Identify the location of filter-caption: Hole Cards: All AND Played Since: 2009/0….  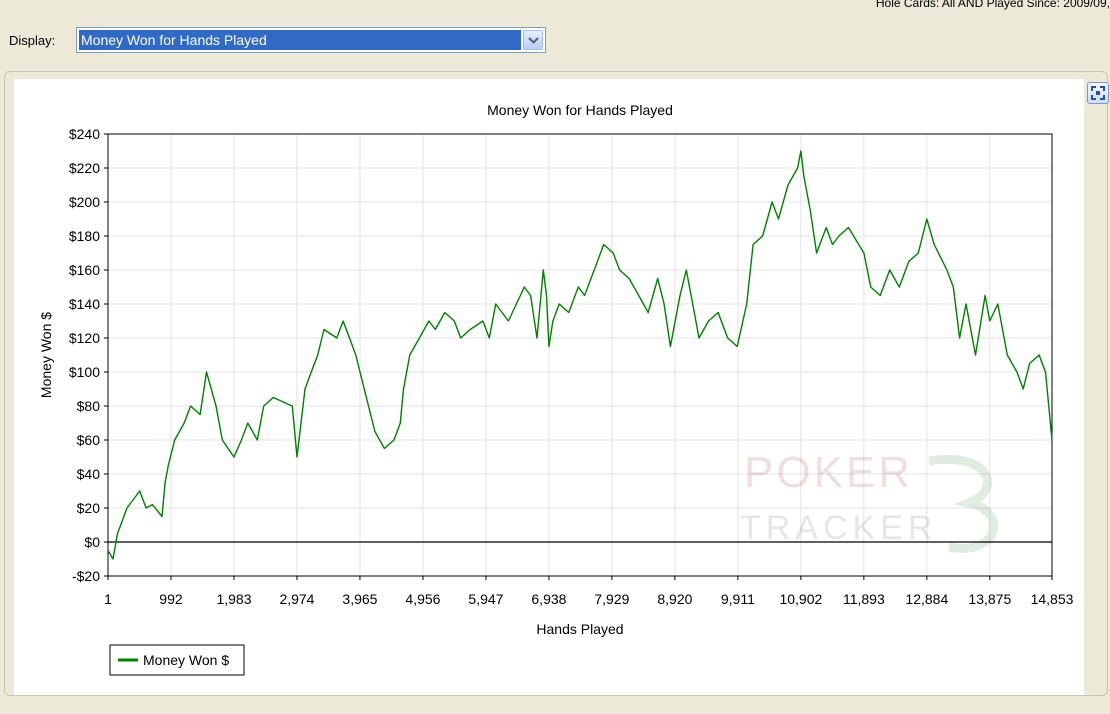
(992, 5).